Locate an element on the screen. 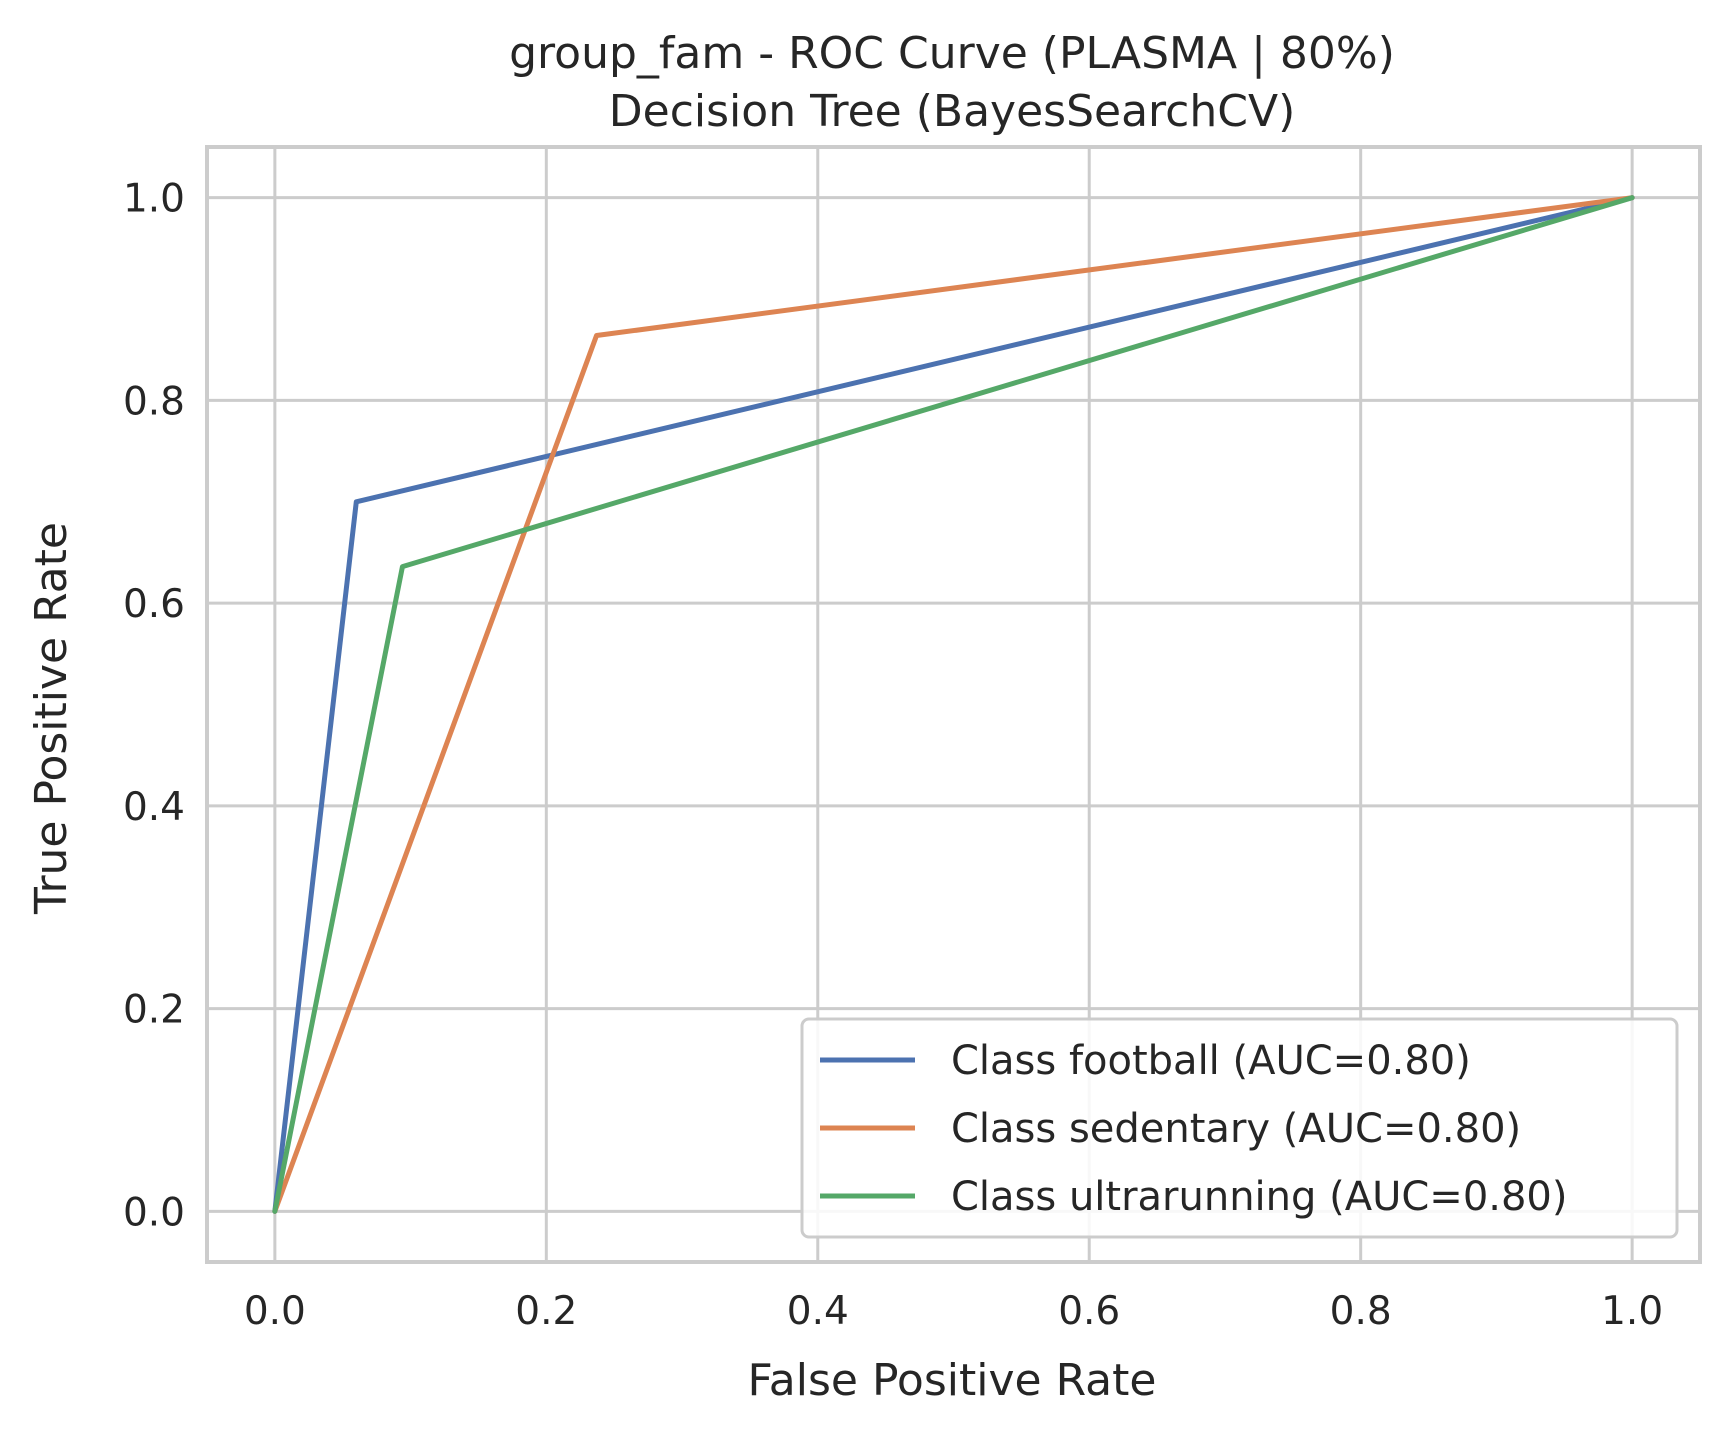 The width and height of the screenshot is (1725, 1442). legend-label-football: Class football (AUC=0.80) is located at coordinates (1211, 1061).